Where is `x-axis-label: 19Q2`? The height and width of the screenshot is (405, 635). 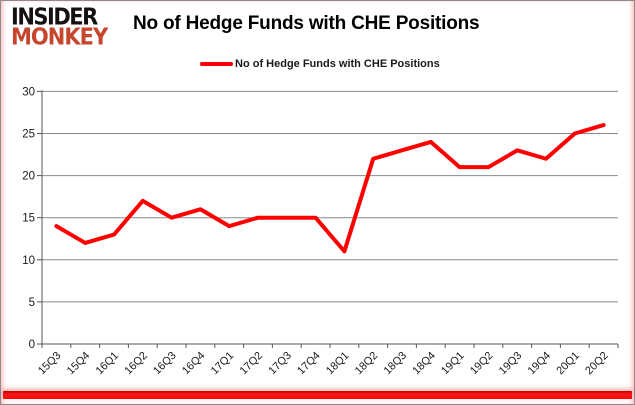 x-axis-label: 19Q2 is located at coordinates (482, 364).